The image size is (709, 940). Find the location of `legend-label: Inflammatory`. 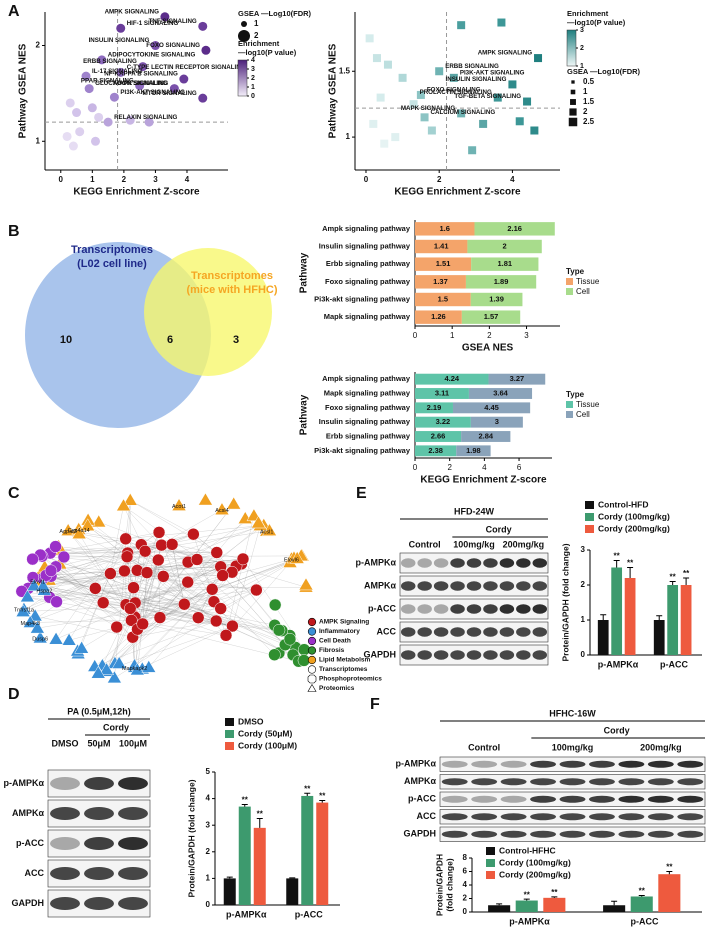

legend-label: Inflammatory is located at coordinates (339, 631).